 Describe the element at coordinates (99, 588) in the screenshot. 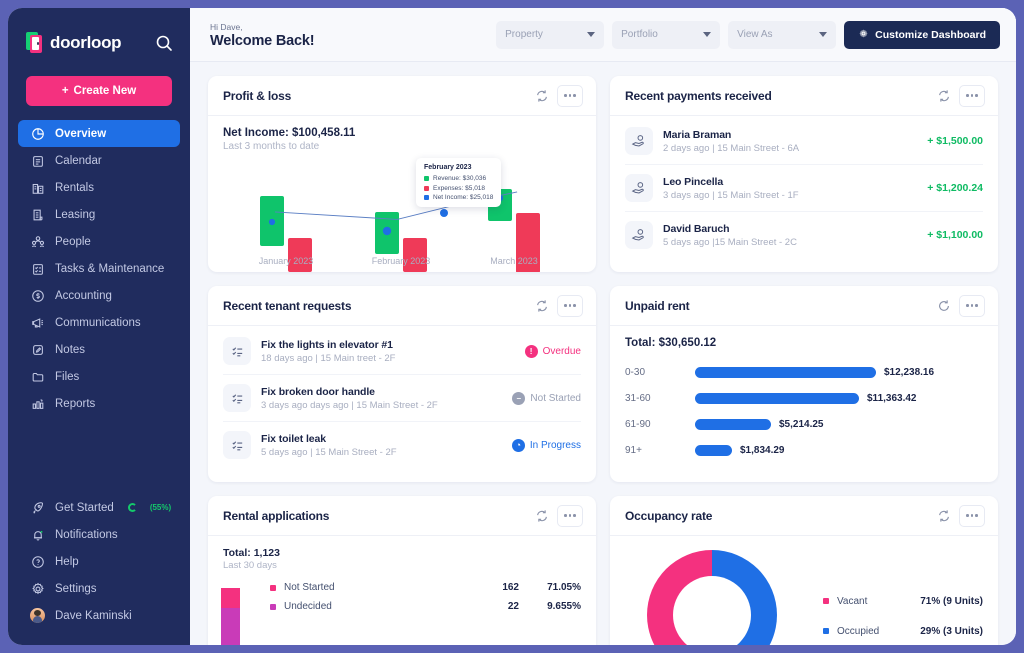

I see `sidebar-item-settings: Settings` at that location.